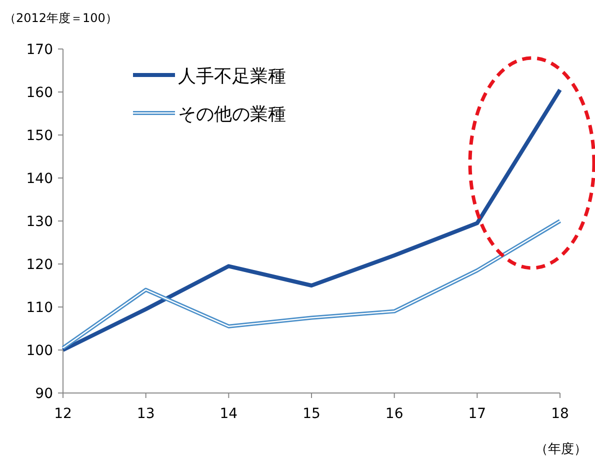 Image resolution: width=595 pixels, height=461 pixels. Describe the element at coordinates (232, 114) in the screenshot. I see `legend-label: その他の業種` at that location.